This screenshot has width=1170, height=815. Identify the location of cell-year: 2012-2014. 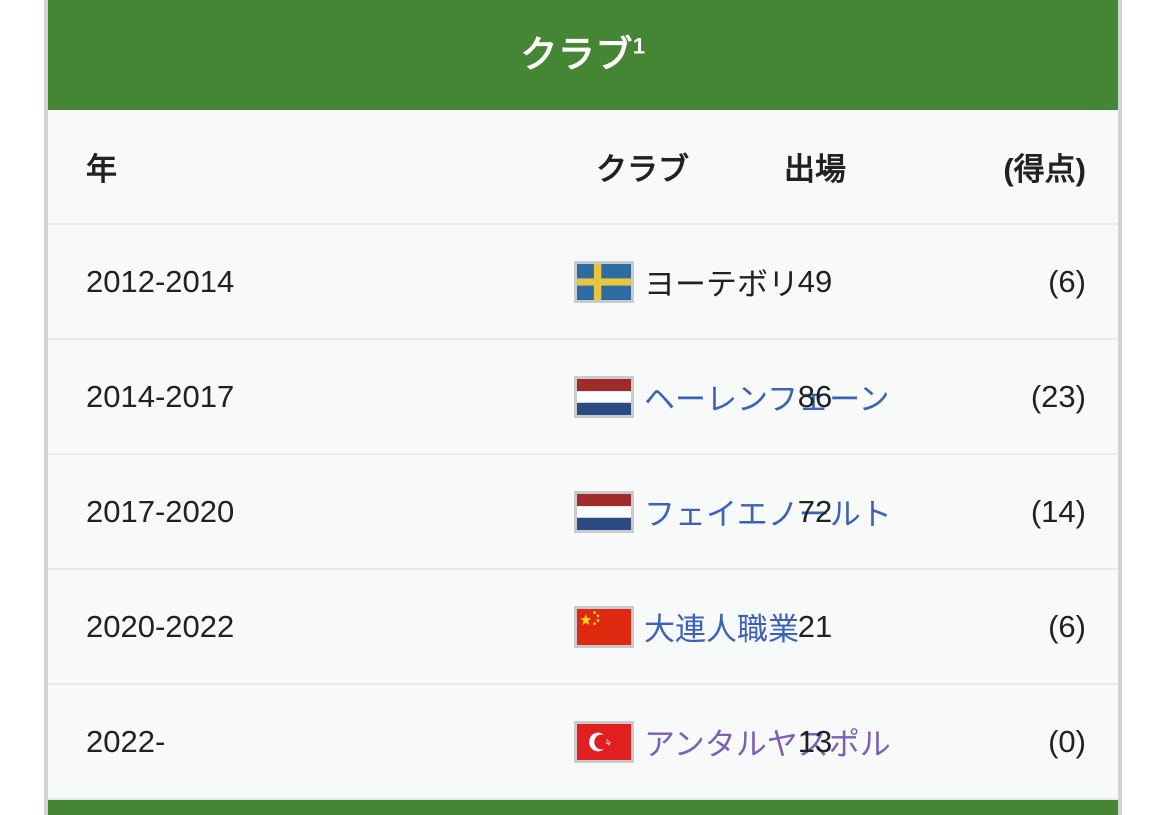
(173, 281).